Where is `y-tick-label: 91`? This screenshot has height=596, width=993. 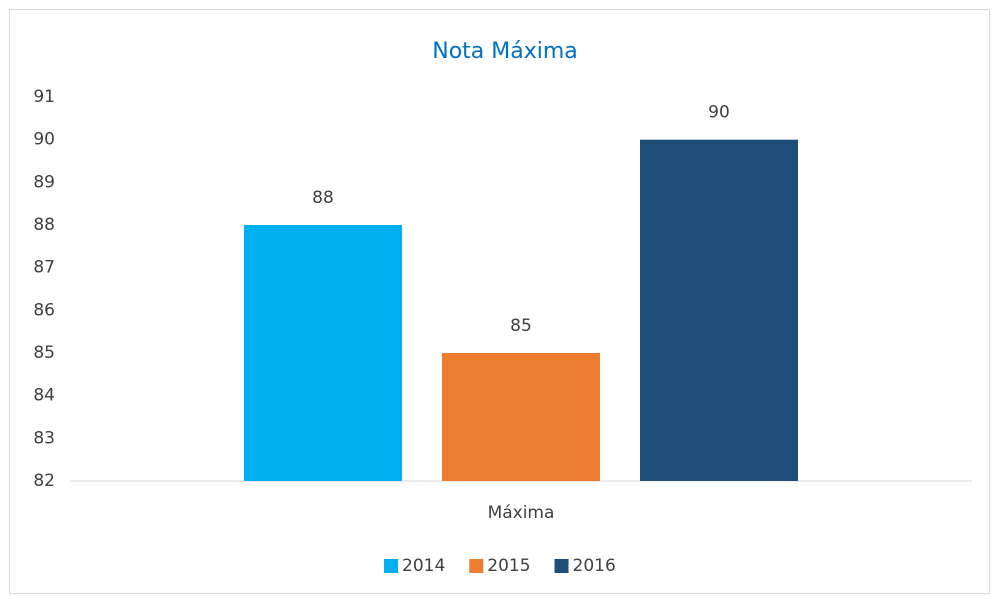
y-tick-label: 91 is located at coordinates (44, 97).